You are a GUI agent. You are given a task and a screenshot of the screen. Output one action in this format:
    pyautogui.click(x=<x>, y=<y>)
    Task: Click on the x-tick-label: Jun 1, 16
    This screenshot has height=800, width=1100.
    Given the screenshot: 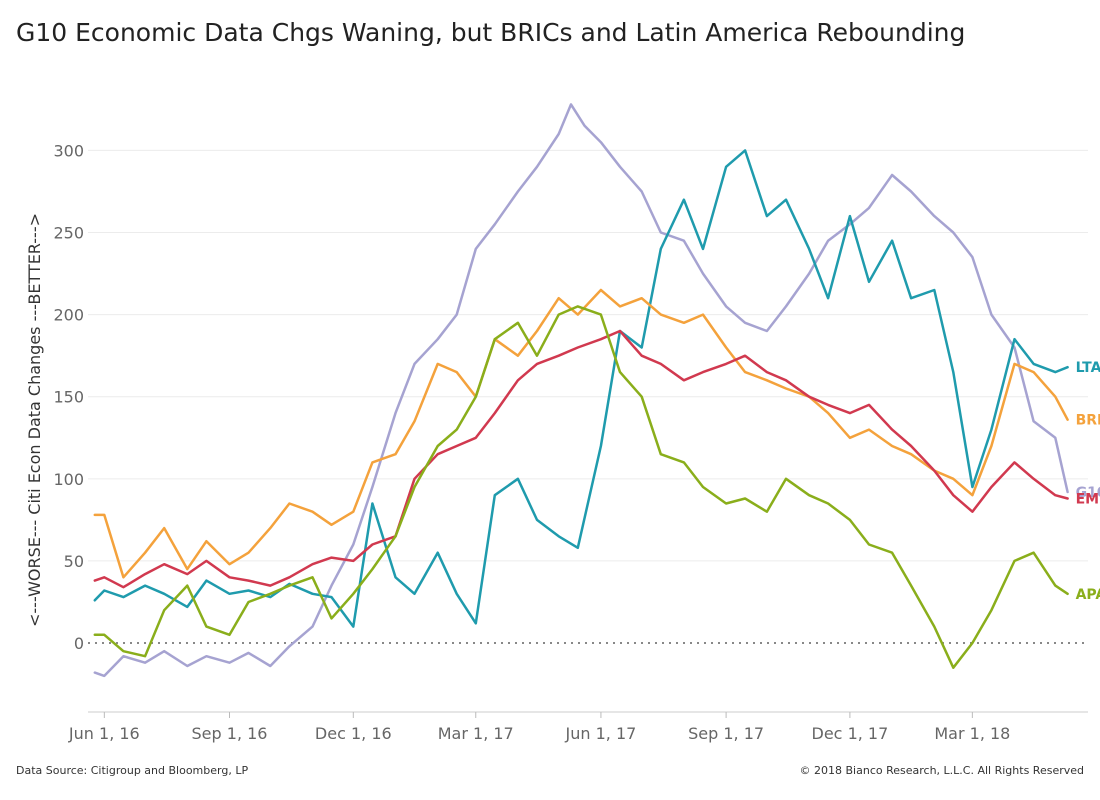 What is the action you would take?
    pyautogui.click(x=104, y=733)
    